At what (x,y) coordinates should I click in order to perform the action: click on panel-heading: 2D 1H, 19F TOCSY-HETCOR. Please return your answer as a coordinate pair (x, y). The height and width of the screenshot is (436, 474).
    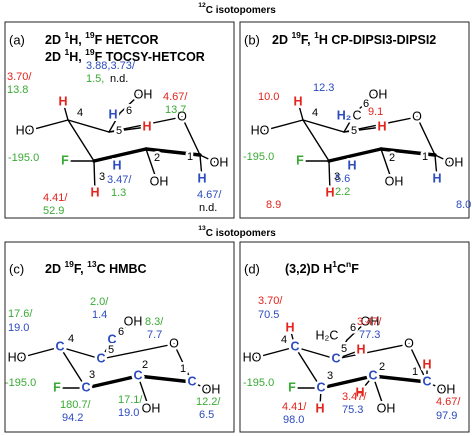
    Looking at the image, I should click on (125, 55).